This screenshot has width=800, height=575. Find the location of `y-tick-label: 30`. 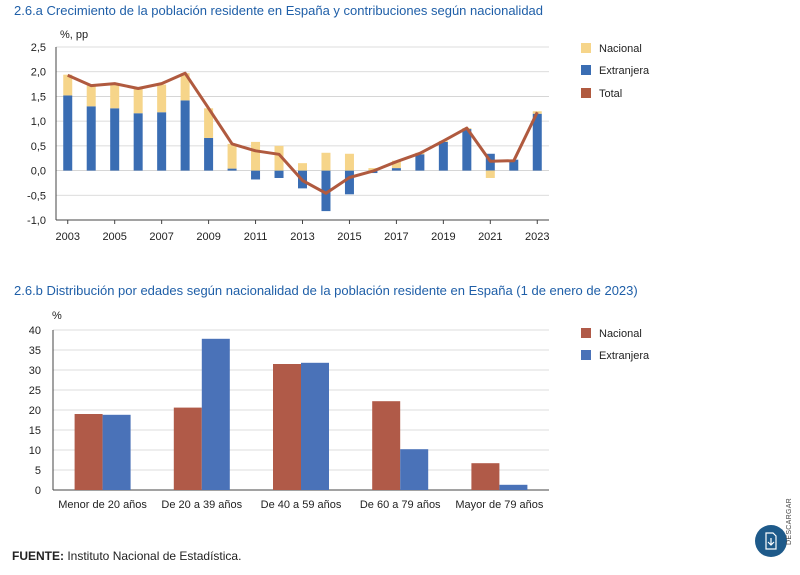

y-tick-label: 30 is located at coordinates (35, 371).